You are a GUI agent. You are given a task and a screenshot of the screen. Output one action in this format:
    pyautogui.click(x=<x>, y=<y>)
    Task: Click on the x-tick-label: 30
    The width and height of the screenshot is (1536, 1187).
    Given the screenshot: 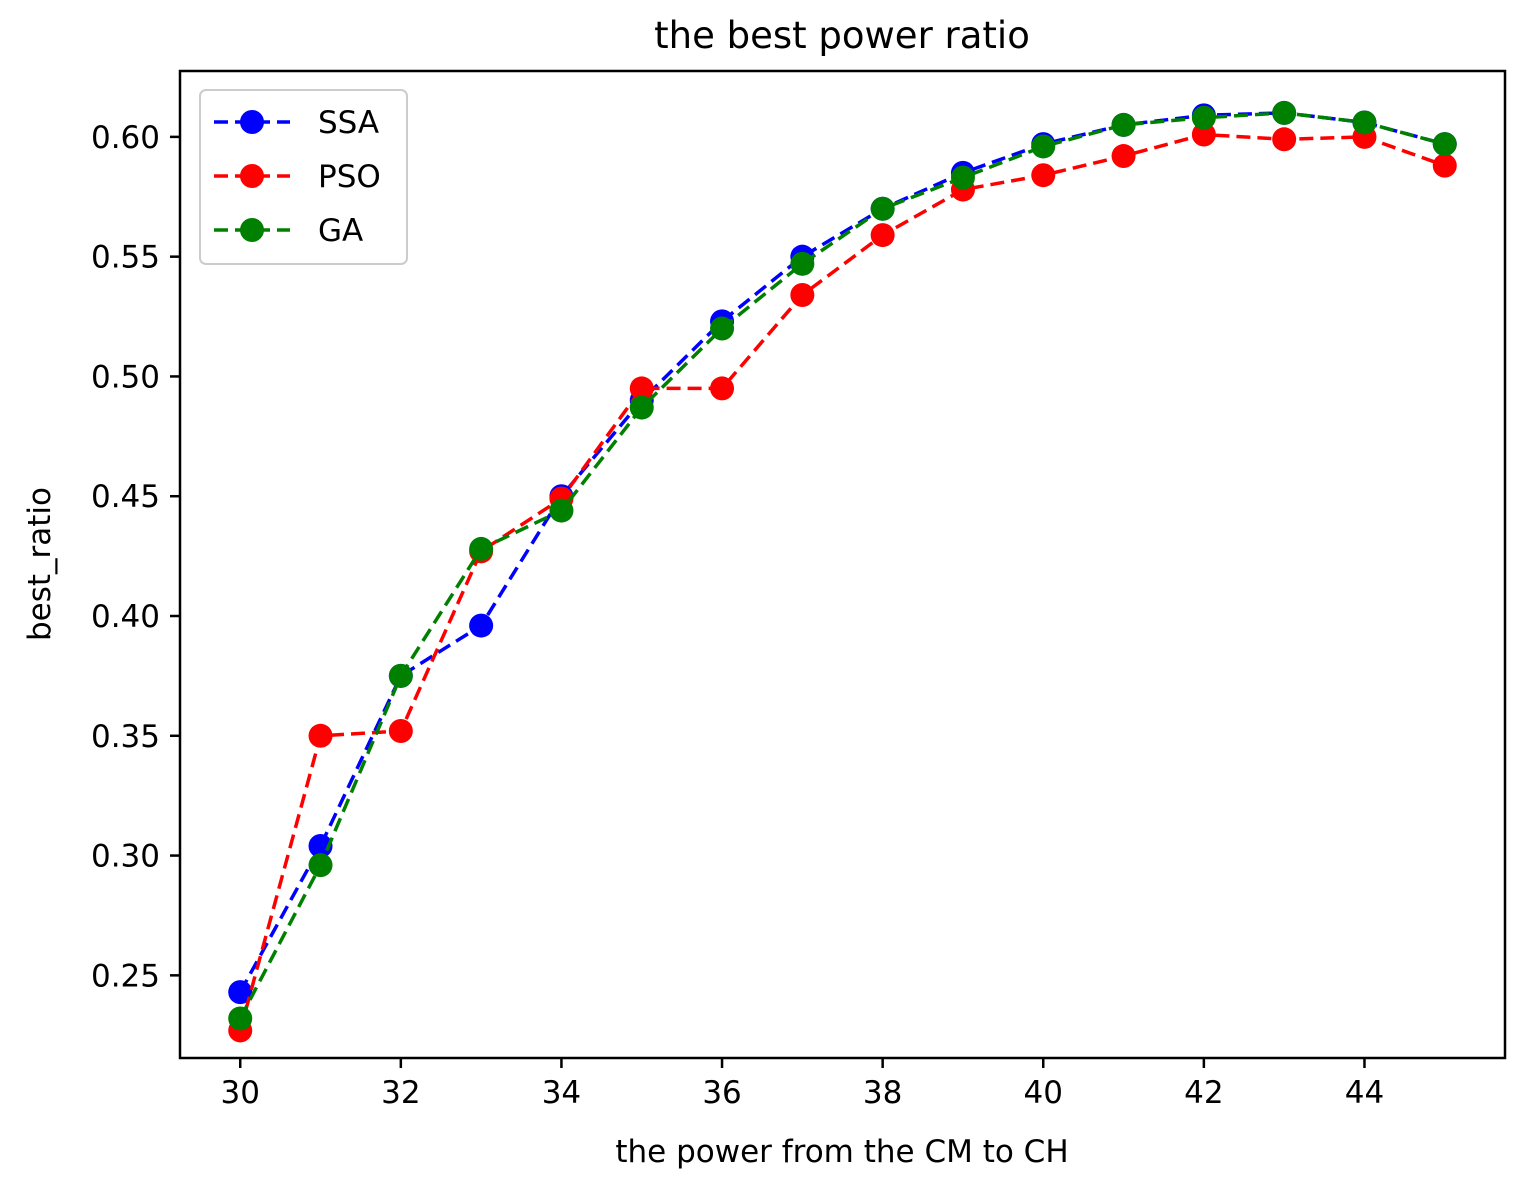 What is the action you would take?
    pyautogui.click(x=240, y=1093)
    